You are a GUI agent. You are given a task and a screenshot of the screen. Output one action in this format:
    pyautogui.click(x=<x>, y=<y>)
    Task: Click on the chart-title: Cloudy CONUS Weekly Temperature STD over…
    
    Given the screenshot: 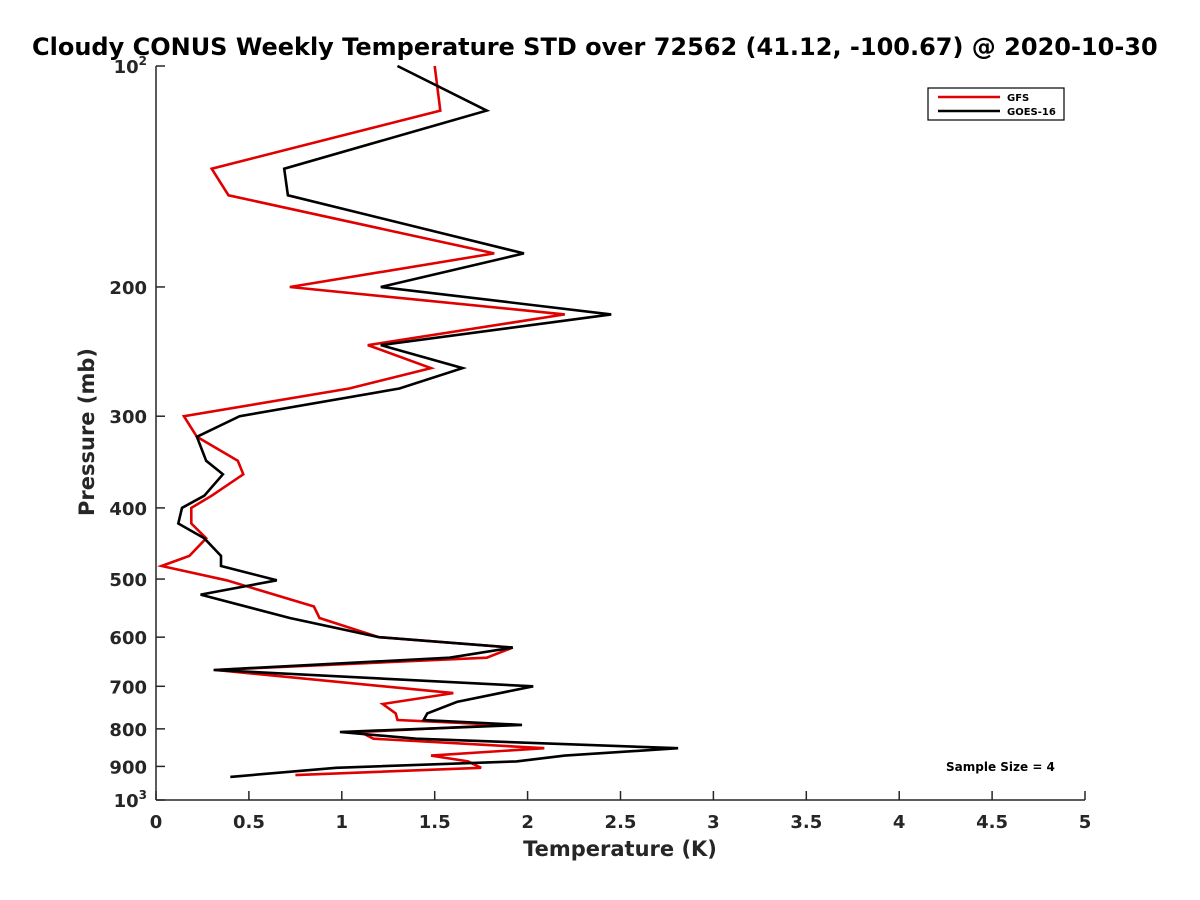 What is the action you would take?
    pyautogui.click(x=595, y=47)
    